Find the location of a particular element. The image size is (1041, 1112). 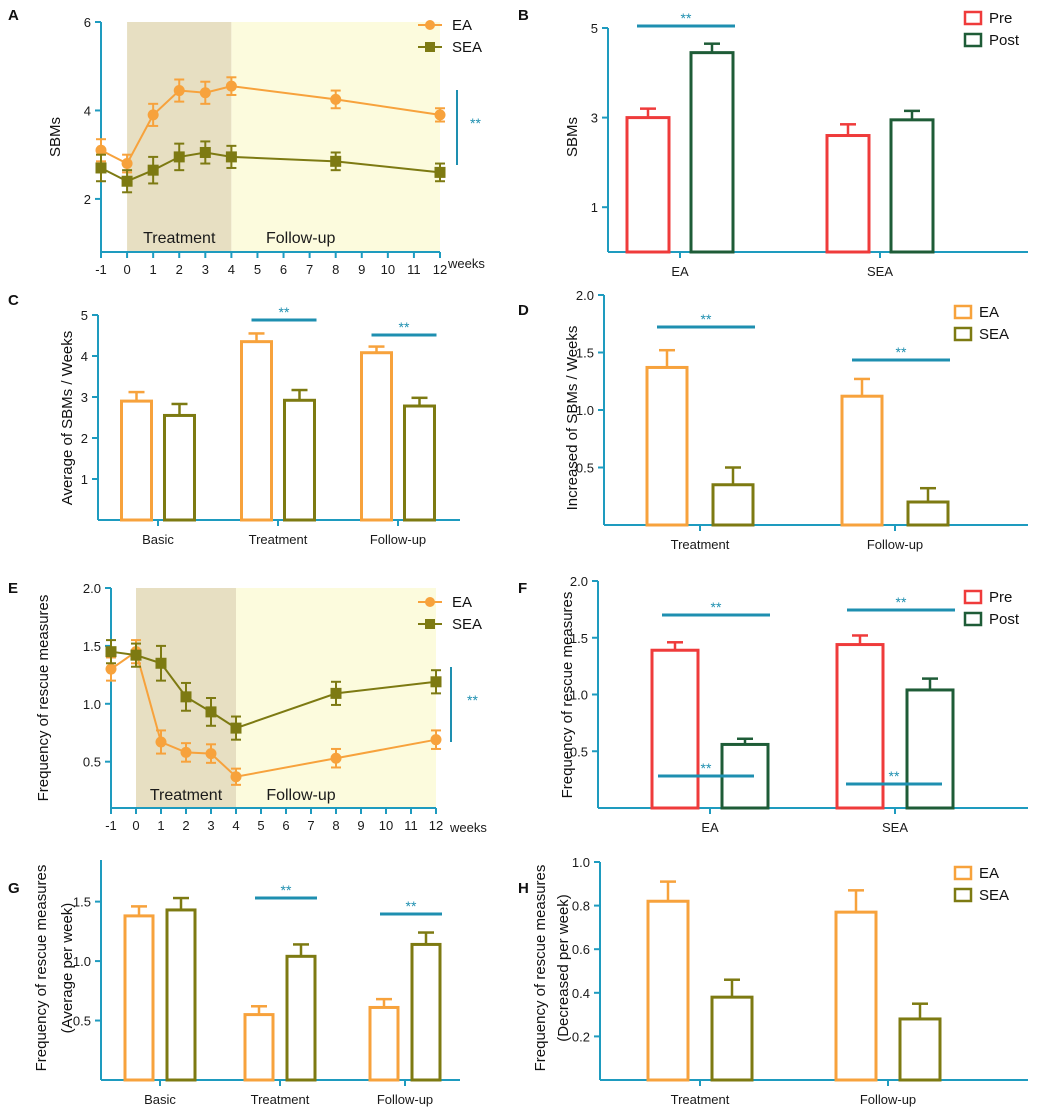

panel-letter: H is located at coordinates (523, 888).